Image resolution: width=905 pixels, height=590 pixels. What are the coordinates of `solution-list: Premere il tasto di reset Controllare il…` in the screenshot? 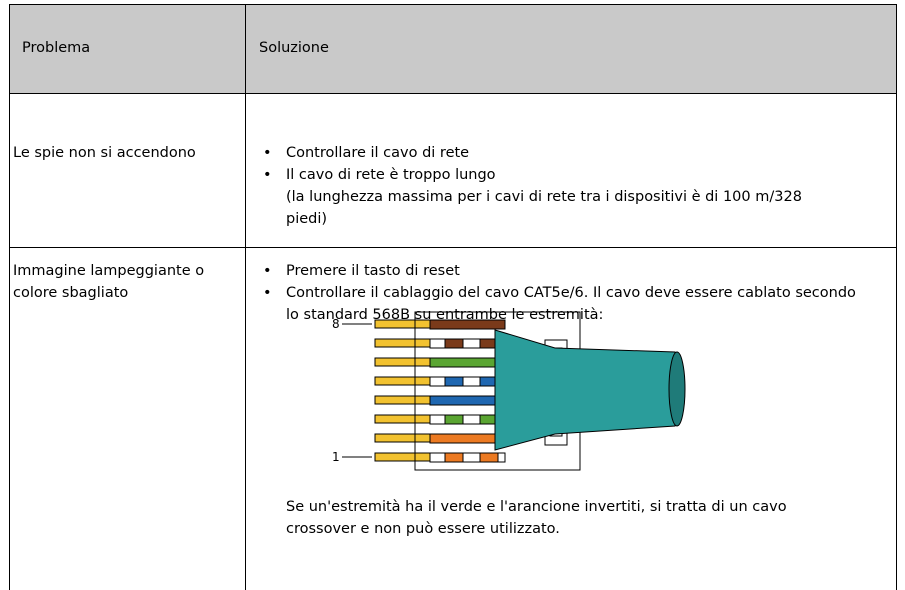 It's located at (562, 293).